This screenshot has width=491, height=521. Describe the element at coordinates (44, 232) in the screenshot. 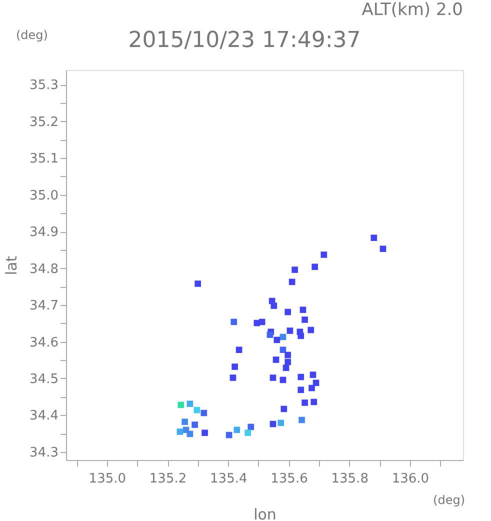

I see `y-tick-label: 34.9` at that location.